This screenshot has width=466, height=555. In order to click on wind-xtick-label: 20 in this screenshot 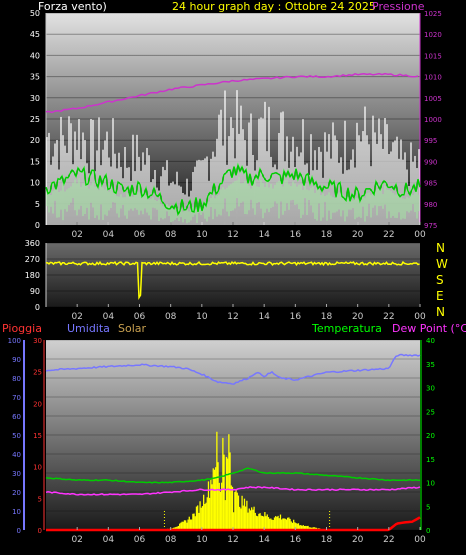, I will do `click(358, 235)`.